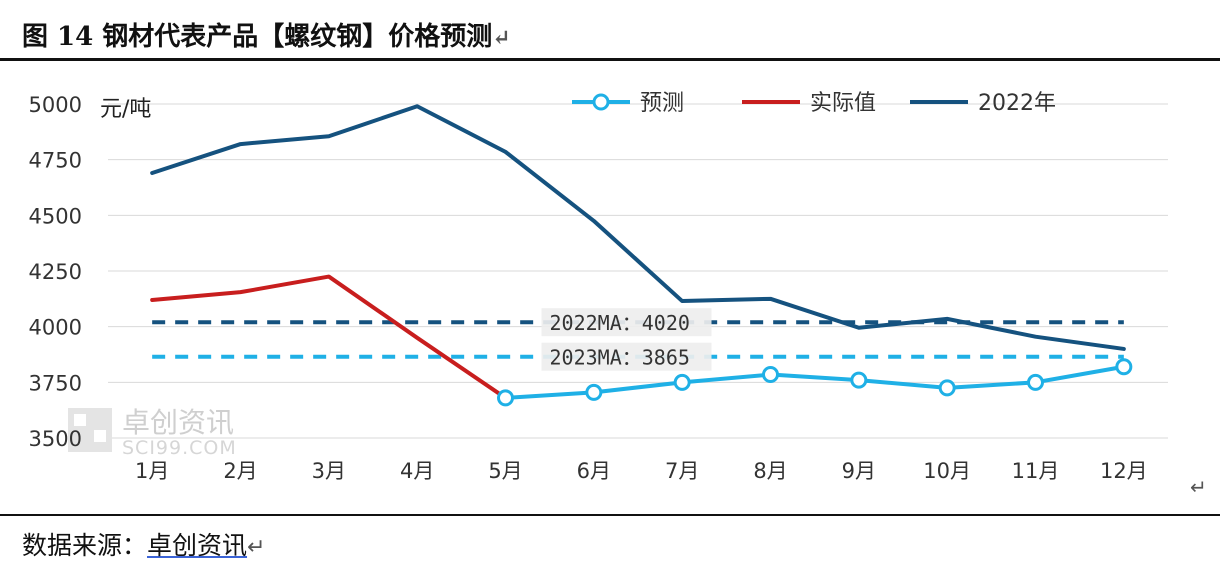 The height and width of the screenshot is (578, 1220). What do you see at coordinates (55, 105) in the screenshot?
I see `y-tick-label: 5000` at bounding box center [55, 105].